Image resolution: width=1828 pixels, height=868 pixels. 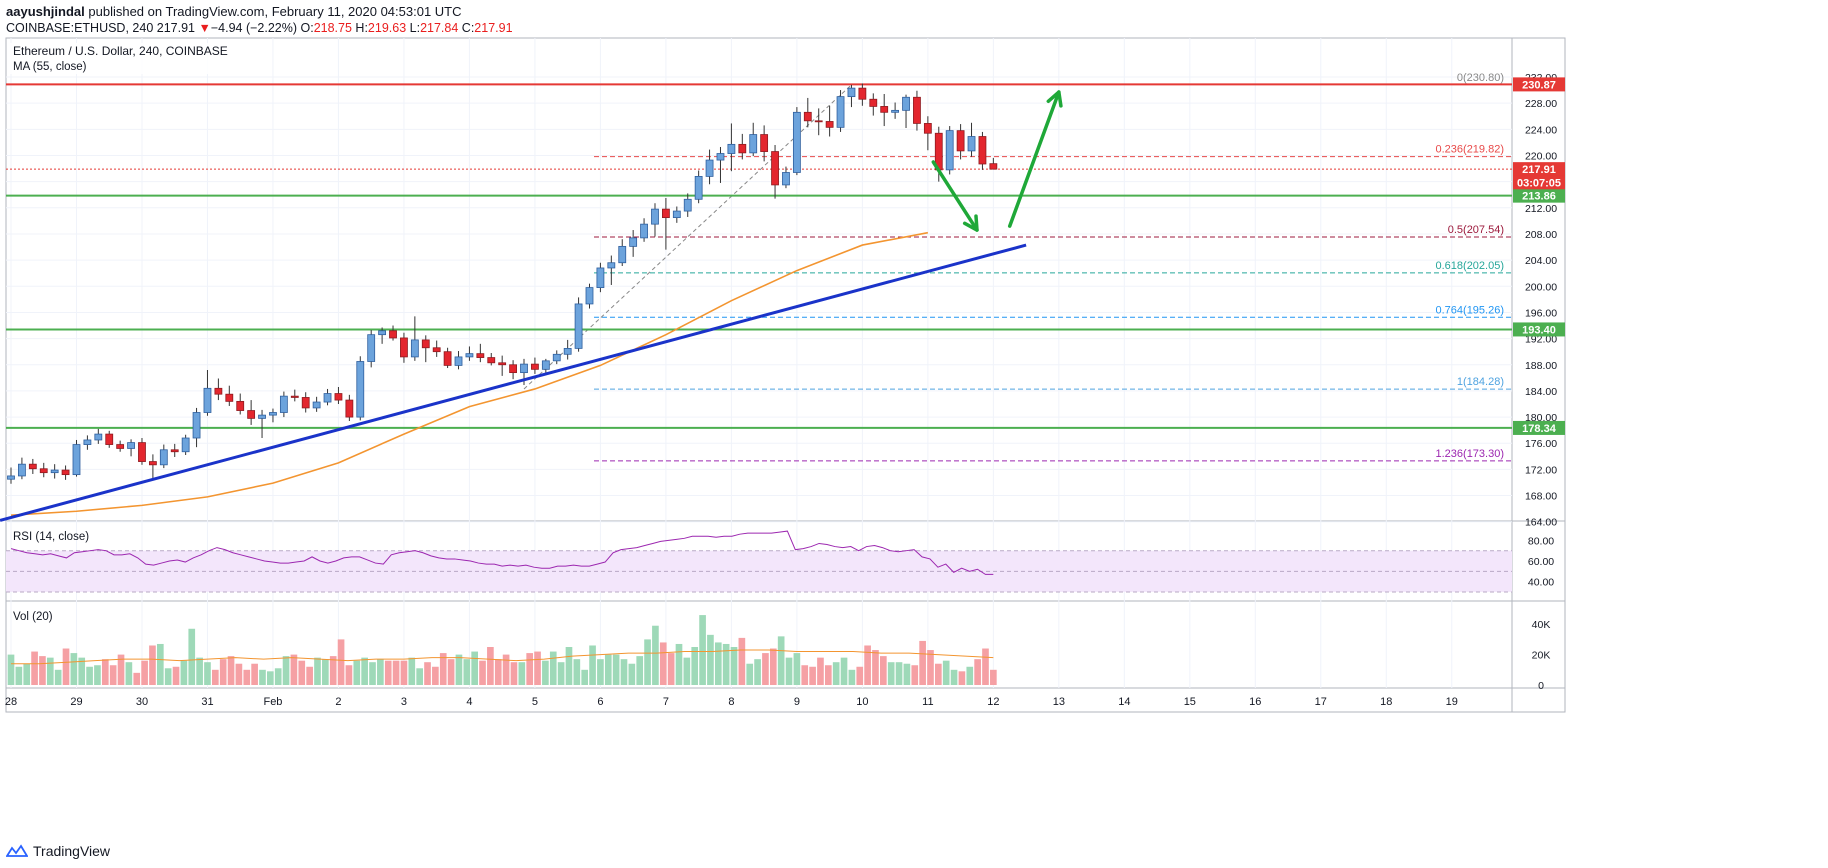 What do you see at coordinates (1541, 583) in the screenshot?
I see `rsi-tick-label: 40.00` at bounding box center [1541, 583].